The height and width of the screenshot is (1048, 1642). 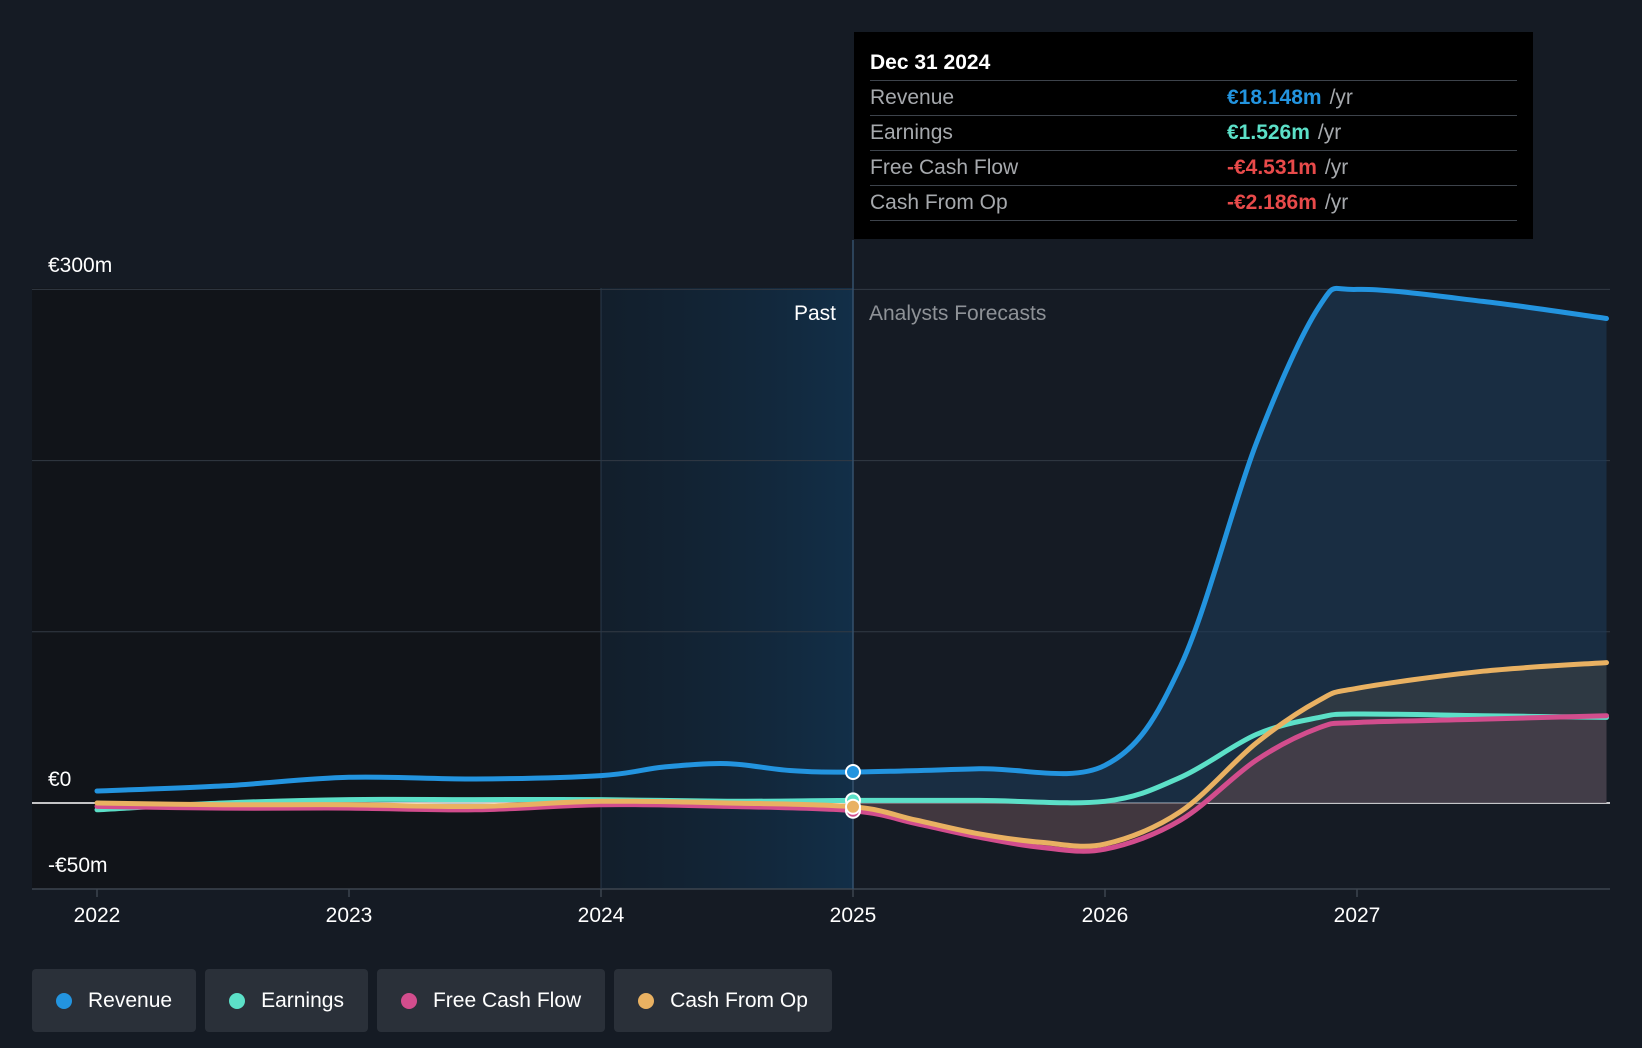 What do you see at coordinates (507, 1000) in the screenshot?
I see `legend-label: Free Cash Flow` at bounding box center [507, 1000].